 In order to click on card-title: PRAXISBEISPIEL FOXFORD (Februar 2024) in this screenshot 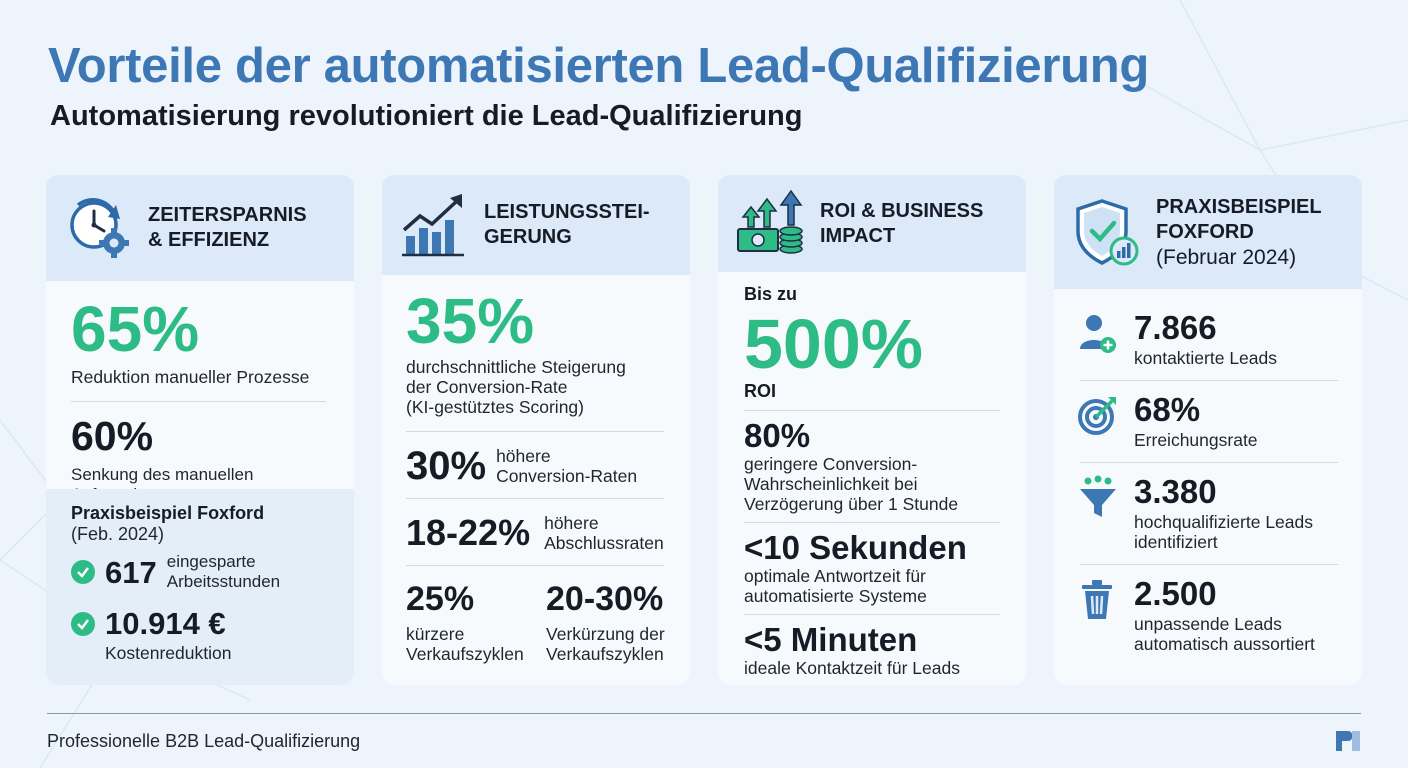, I will do `click(1239, 232)`.